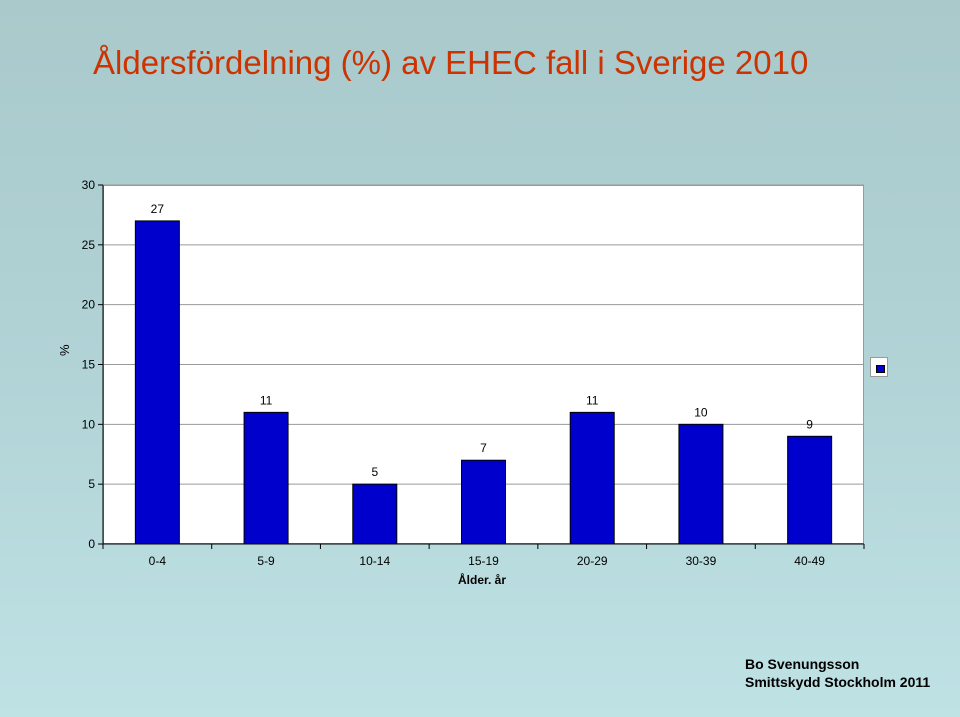 Image resolution: width=960 pixels, height=717 pixels. What do you see at coordinates (374, 472) in the screenshot?
I see `data-label: 5` at bounding box center [374, 472].